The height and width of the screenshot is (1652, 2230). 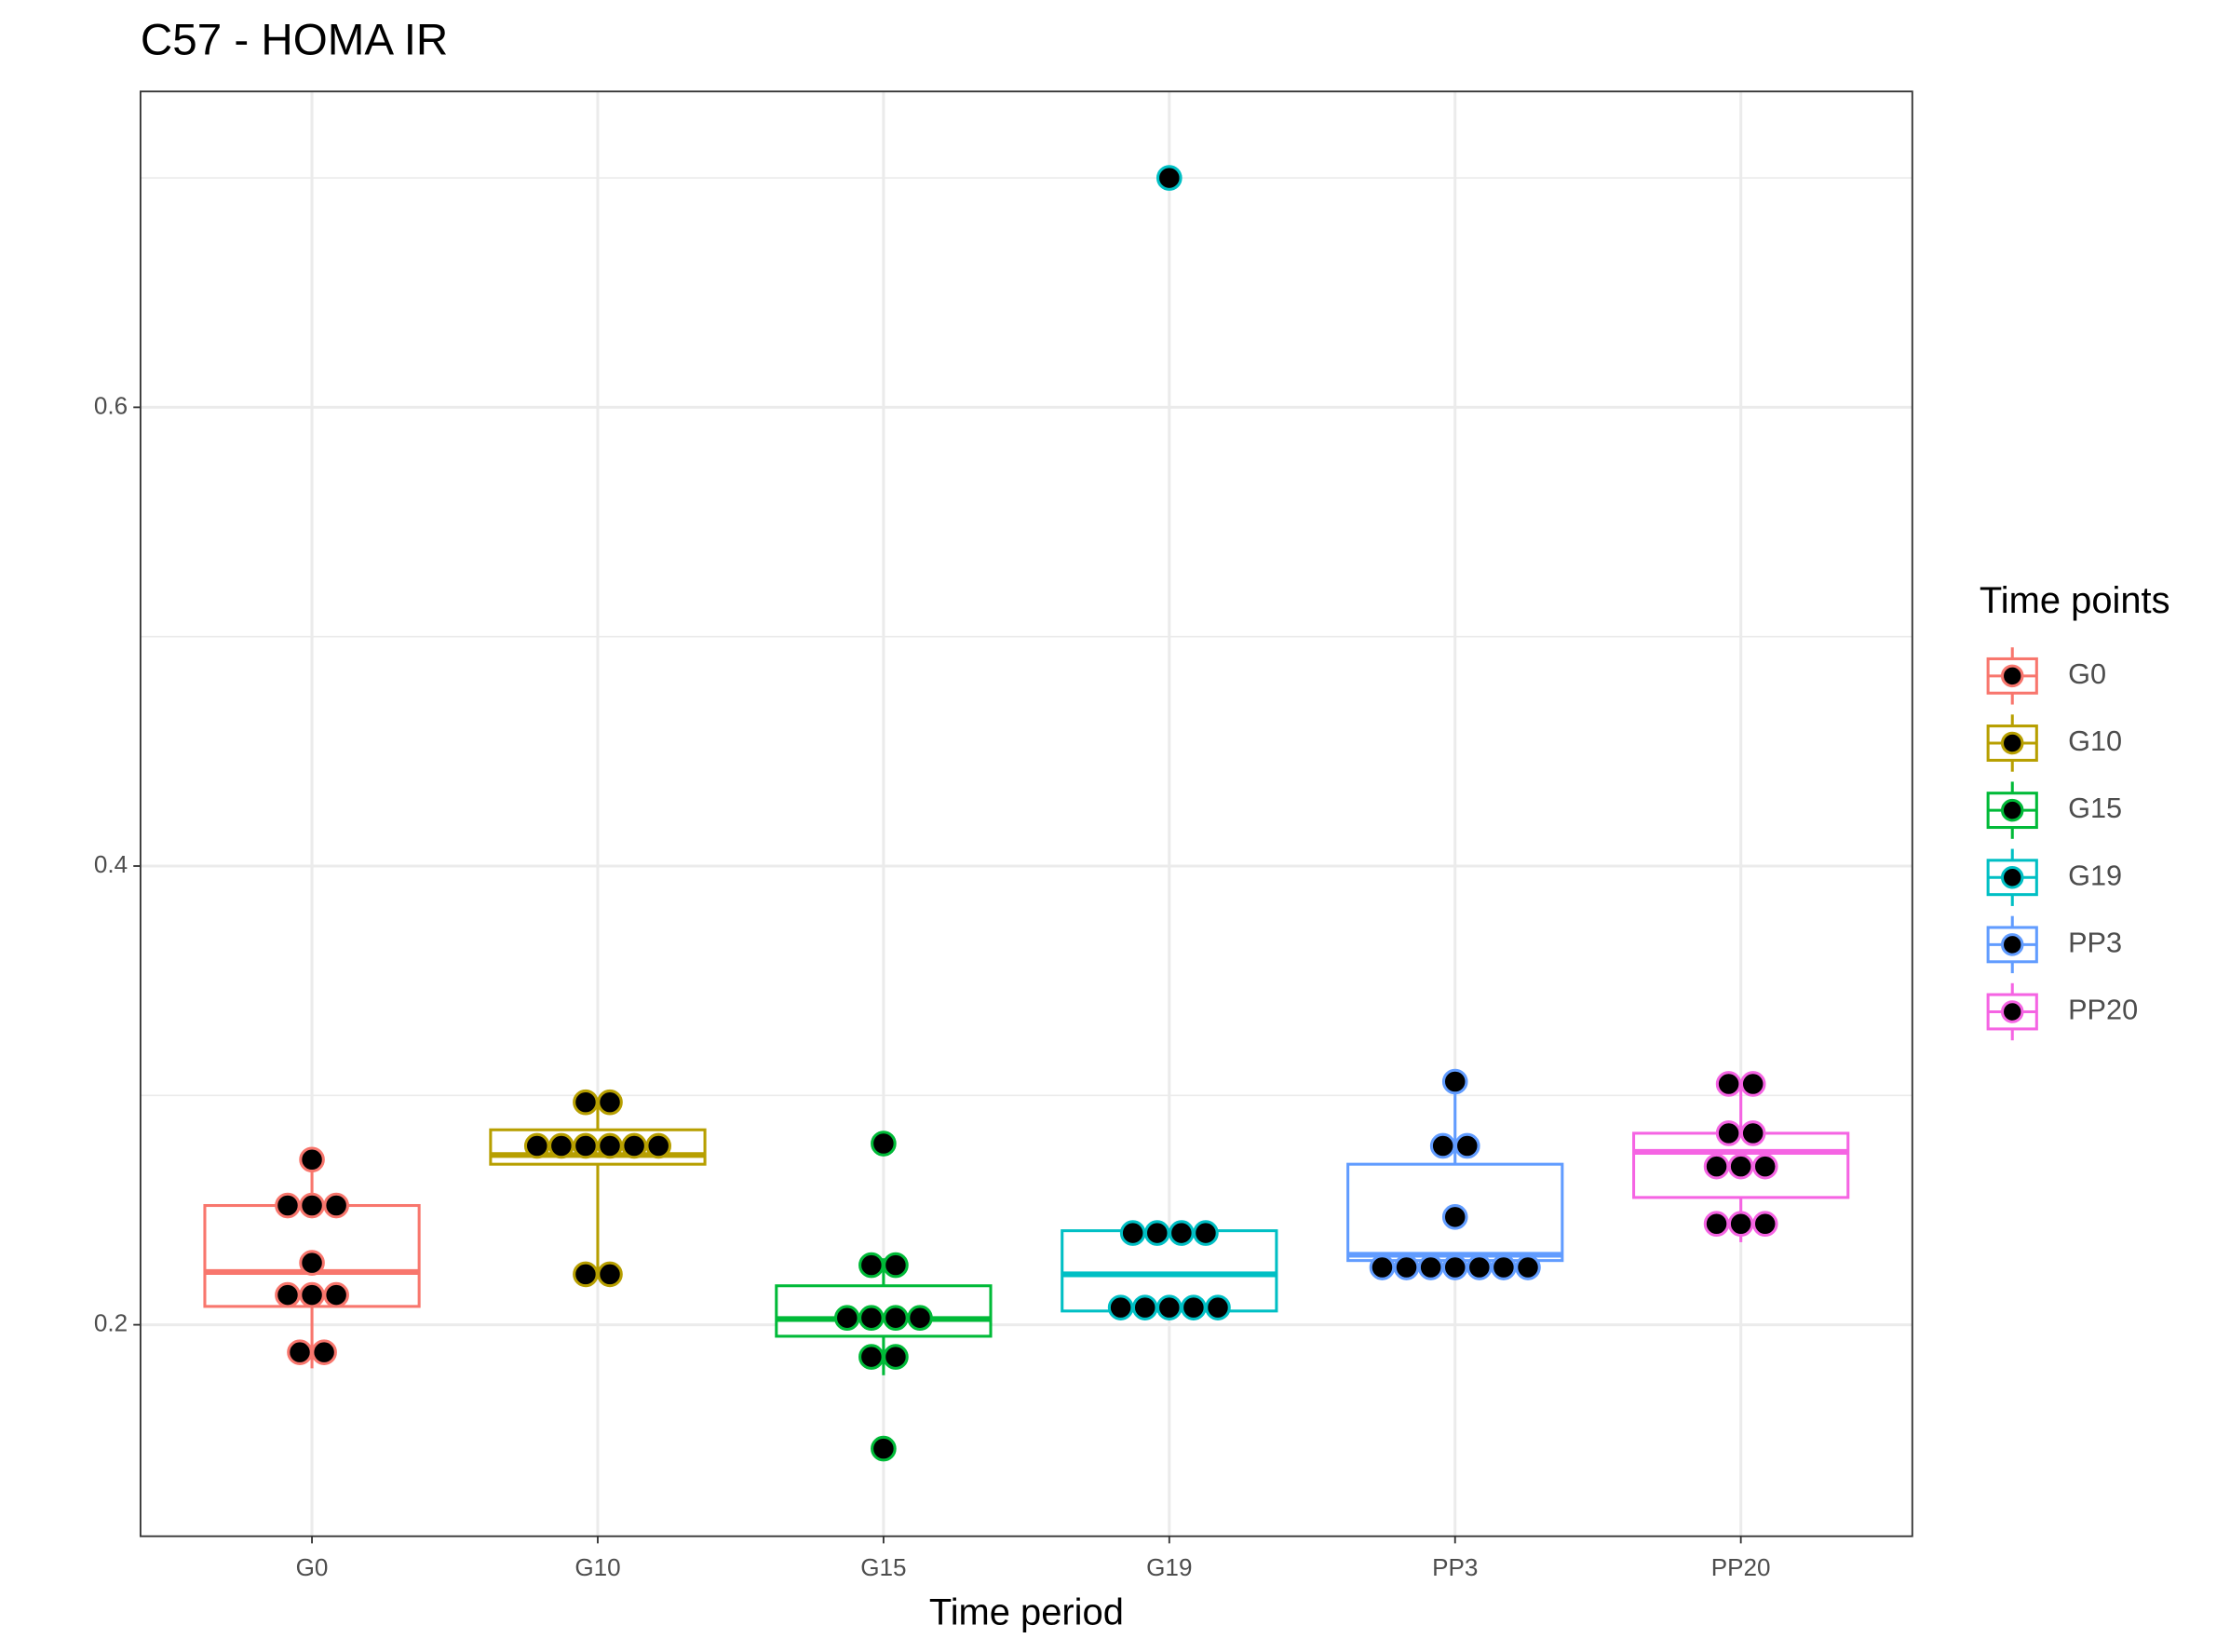 I want to click on x-tick-label: G10, so click(x=597, y=1567).